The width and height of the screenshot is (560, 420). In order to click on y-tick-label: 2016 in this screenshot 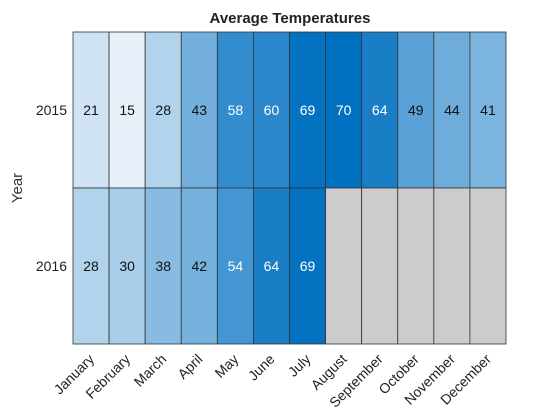, I will do `click(51, 266)`.